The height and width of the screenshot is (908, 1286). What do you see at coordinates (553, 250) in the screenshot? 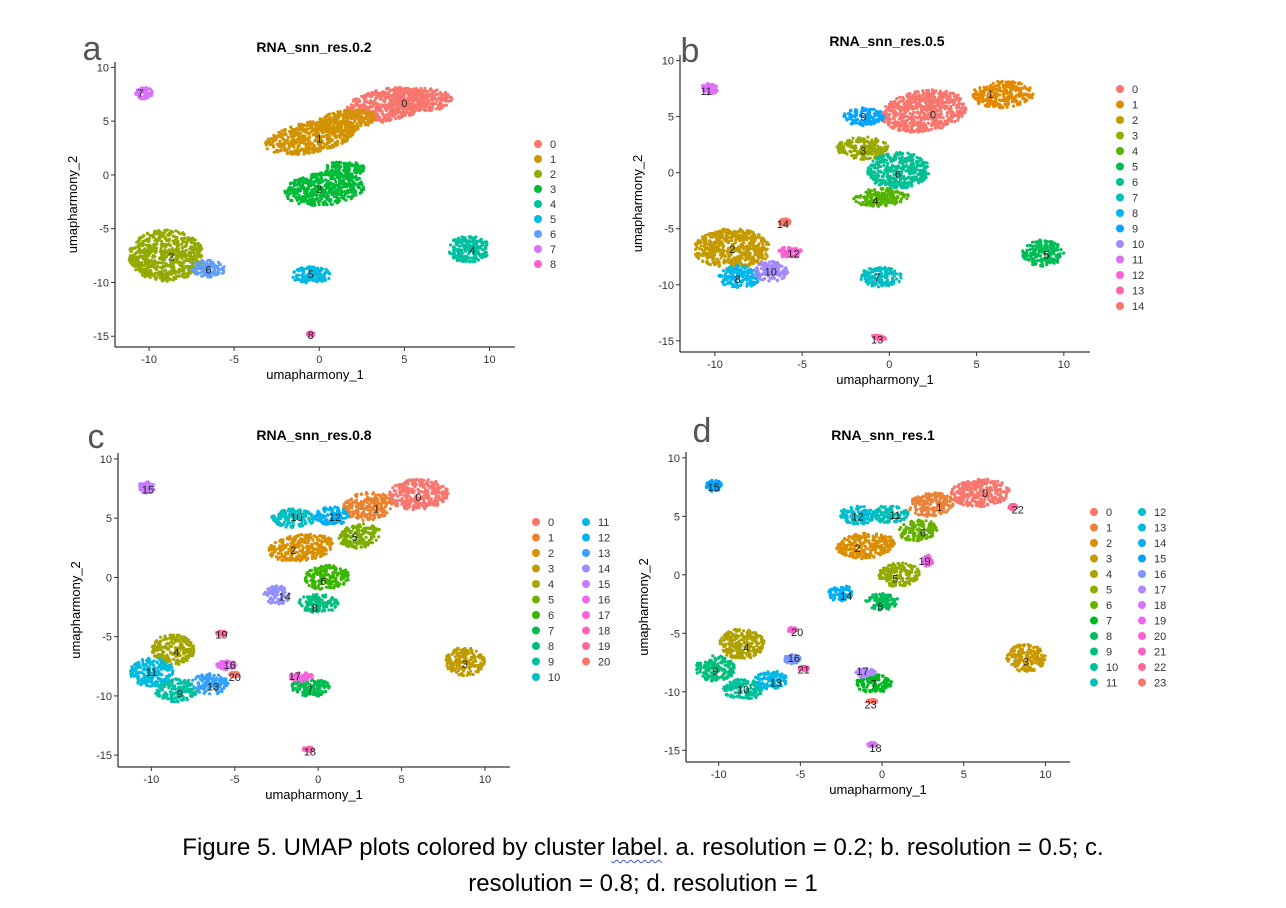
I see `legend-label: 7` at bounding box center [553, 250].